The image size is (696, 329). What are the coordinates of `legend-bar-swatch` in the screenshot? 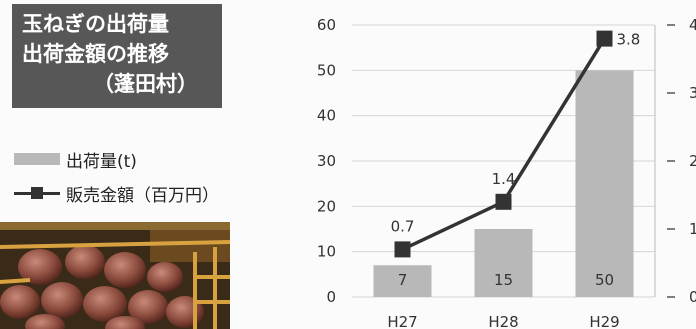 It's located at (37, 159).